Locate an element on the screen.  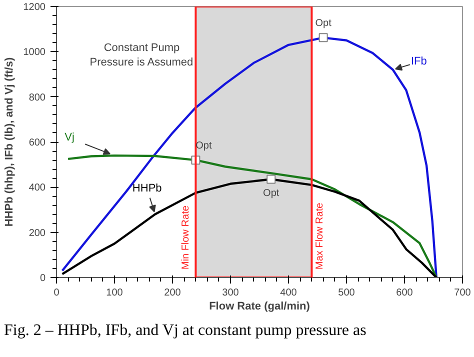
x-tick-label: 600 is located at coordinates (405, 293).